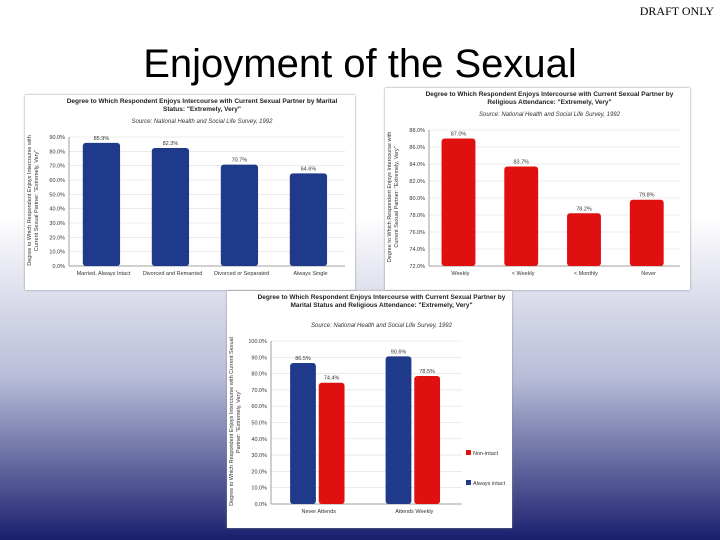 Image resolution: width=720 pixels, height=540 pixels. I want to click on x-tick-label: Attends Weekly, so click(414, 512).